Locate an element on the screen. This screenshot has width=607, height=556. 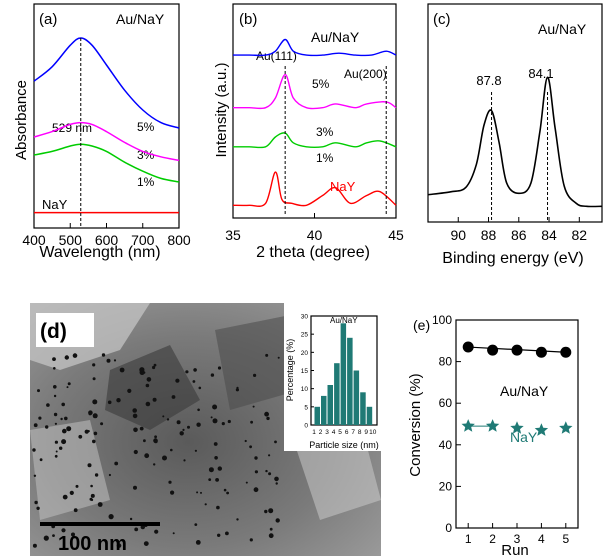
panel-a-xlabel: Wavelength (nm) is located at coordinates (99, 252).